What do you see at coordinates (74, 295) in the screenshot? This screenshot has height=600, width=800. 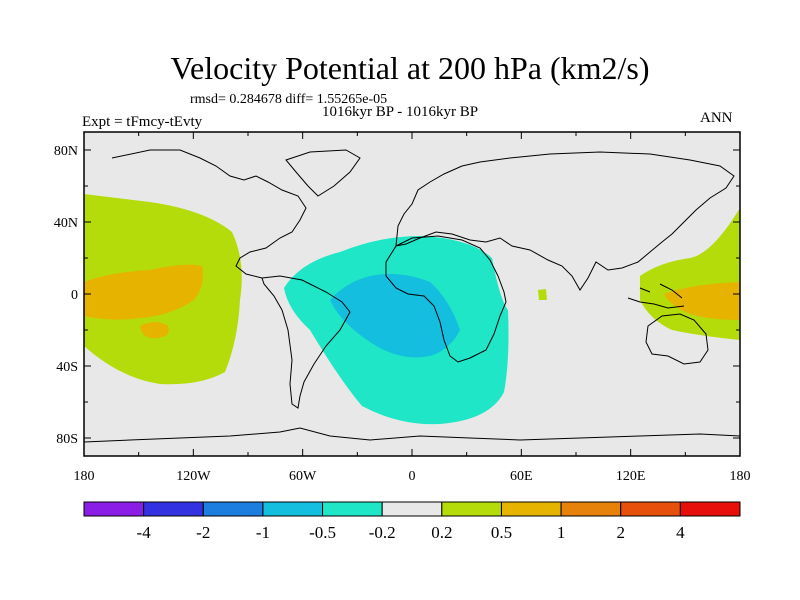 I see `y-tick-label: 0` at bounding box center [74, 295].